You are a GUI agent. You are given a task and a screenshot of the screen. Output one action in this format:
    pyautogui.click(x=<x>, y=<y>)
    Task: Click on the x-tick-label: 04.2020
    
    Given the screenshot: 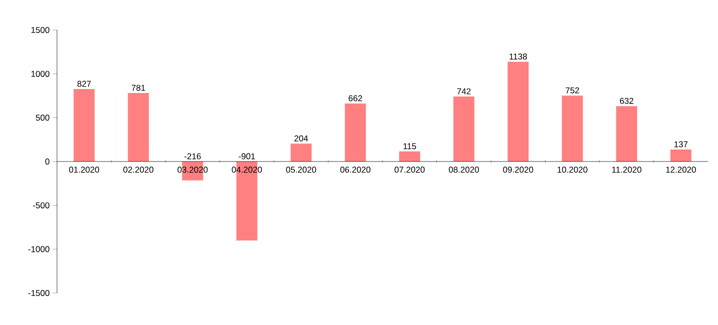 What is the action you would take?
    pyautogui.click(x=247, y=169)
    